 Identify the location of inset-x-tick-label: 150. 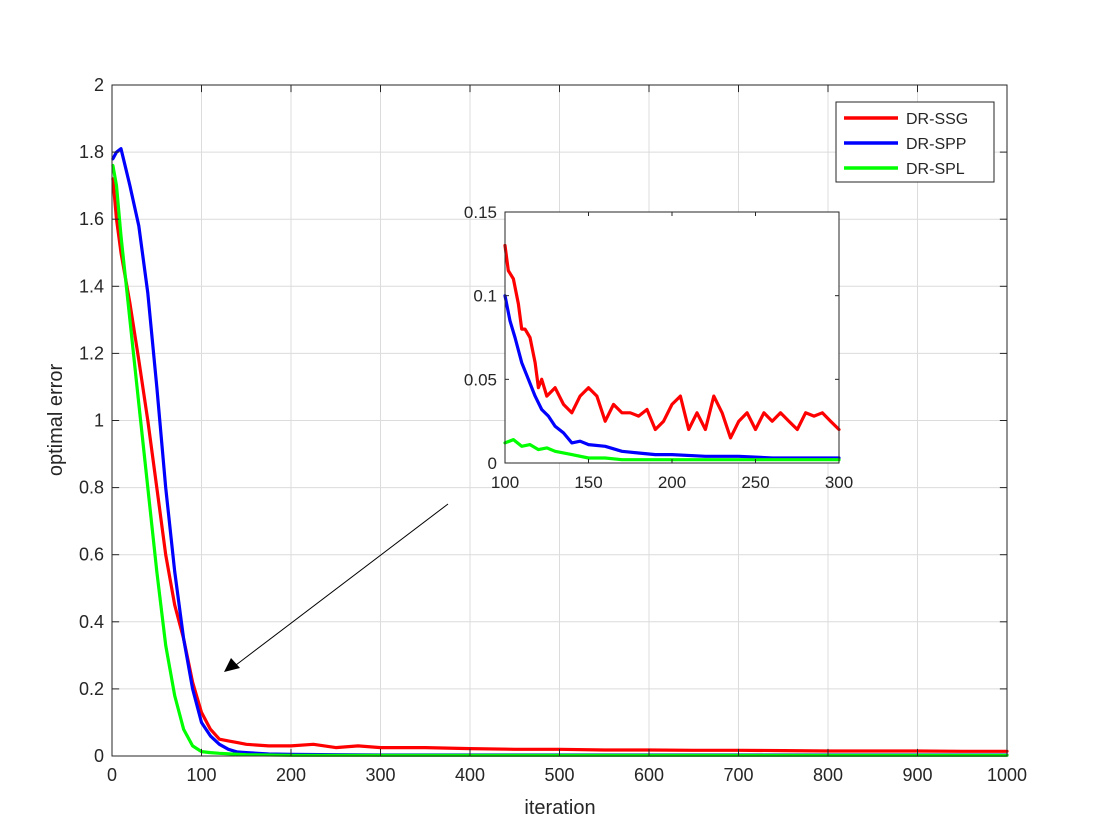
(588, 482).